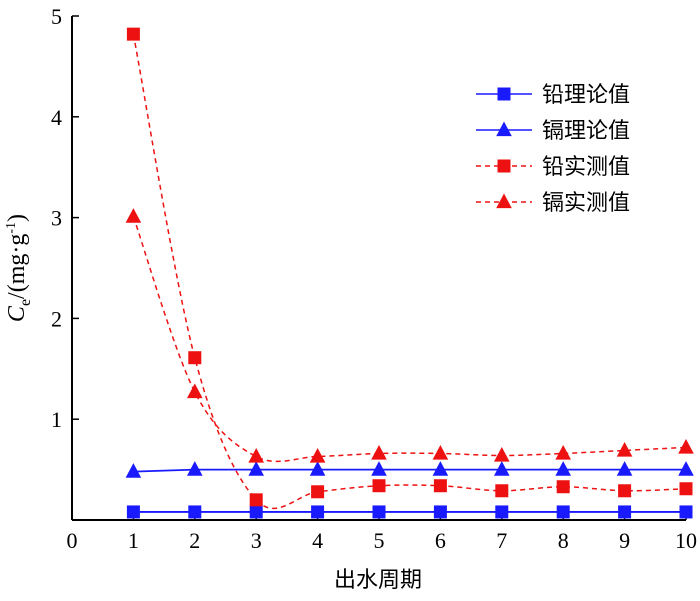  Describe the element at coordinates (11, 228) in the screenshot. I see `y-axis-unit-sup: -1` at that location.